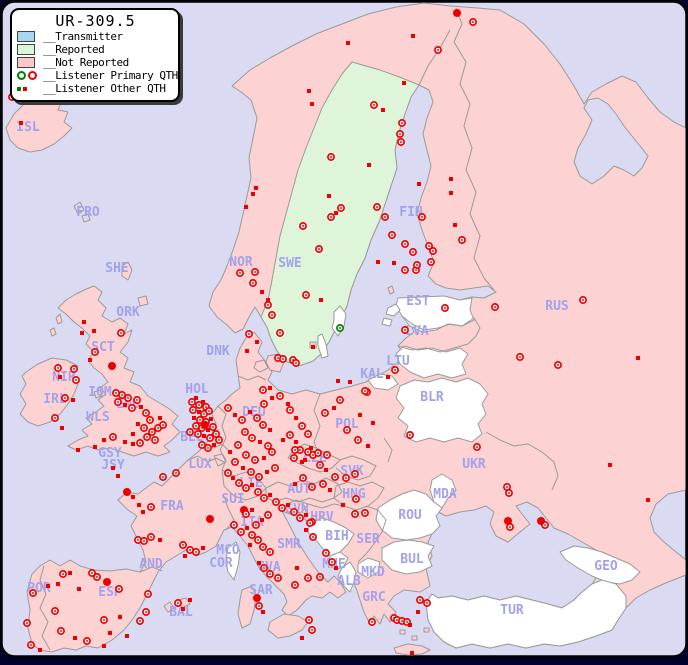 The image size is (688, 665). I want to click on legend-item-label: __Transmitter, so click(83, 36).